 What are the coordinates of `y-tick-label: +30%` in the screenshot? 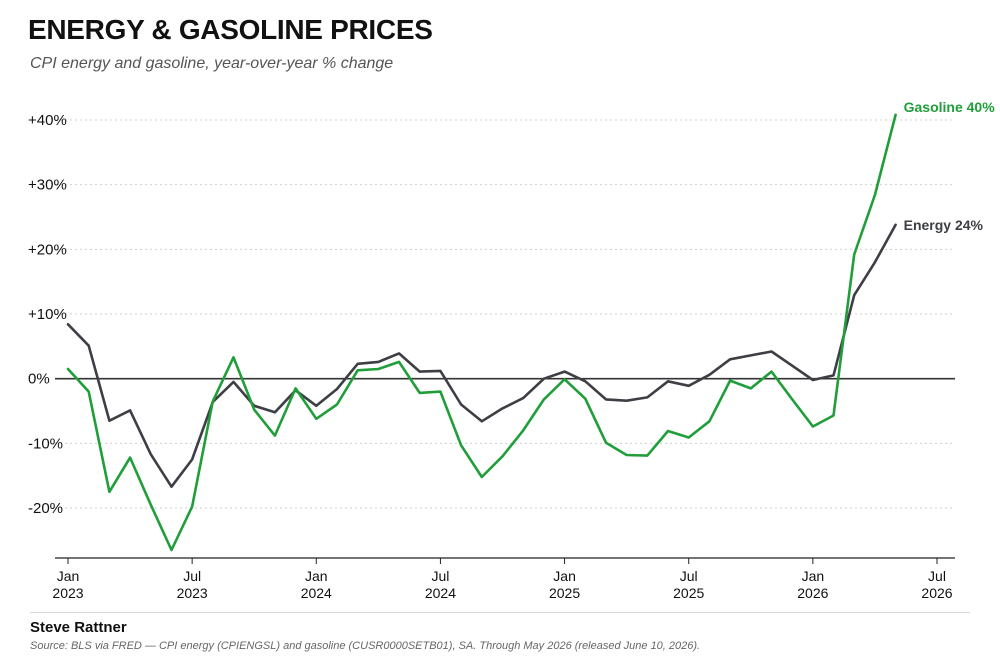 It's located at (47, 185).